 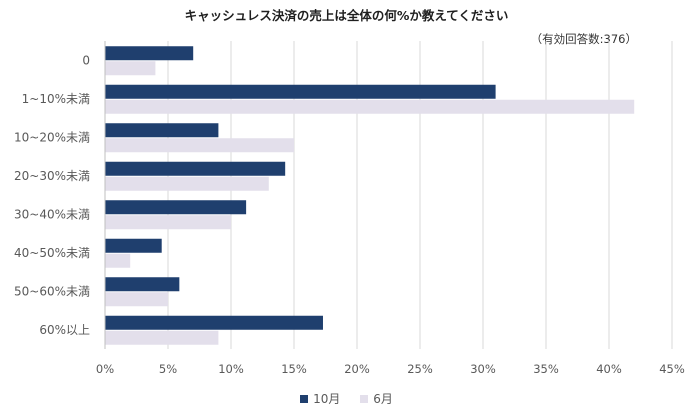 What do you see at coordinates (168, 369) in the screenshot?
I see `x-tick-label: 5%` at bounding box center [168, 369].